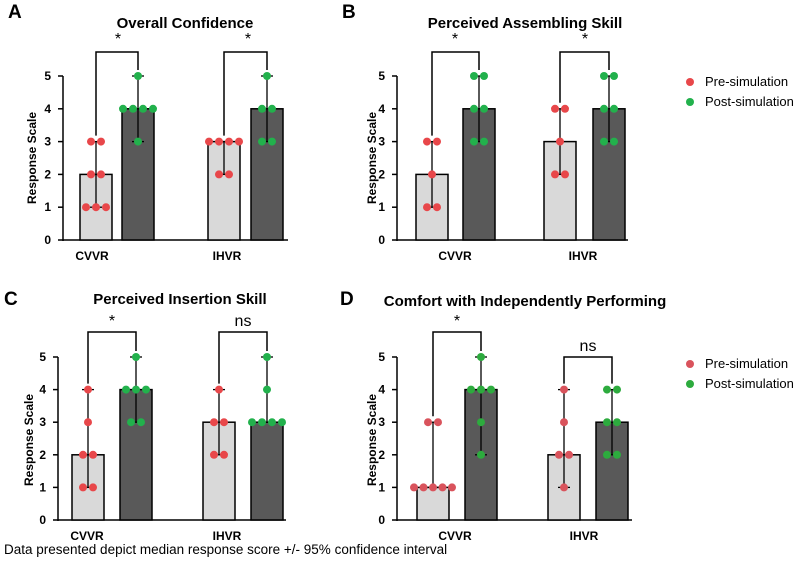 This screenshot has width=809, height=563. Describe the element at coordinates (690, 384) in the screenshot. I see `legend-marker-post` at that location.